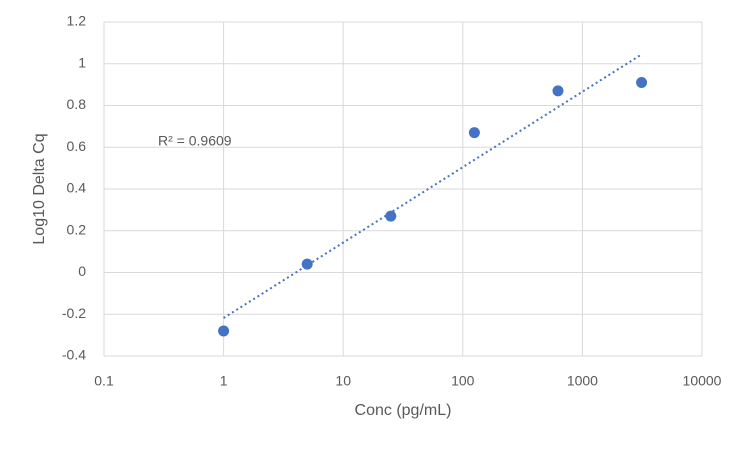 This screenshot has width=750, height=450. I want to click on y-axis-title: Log10 Delta Cq, so click(39, 188).